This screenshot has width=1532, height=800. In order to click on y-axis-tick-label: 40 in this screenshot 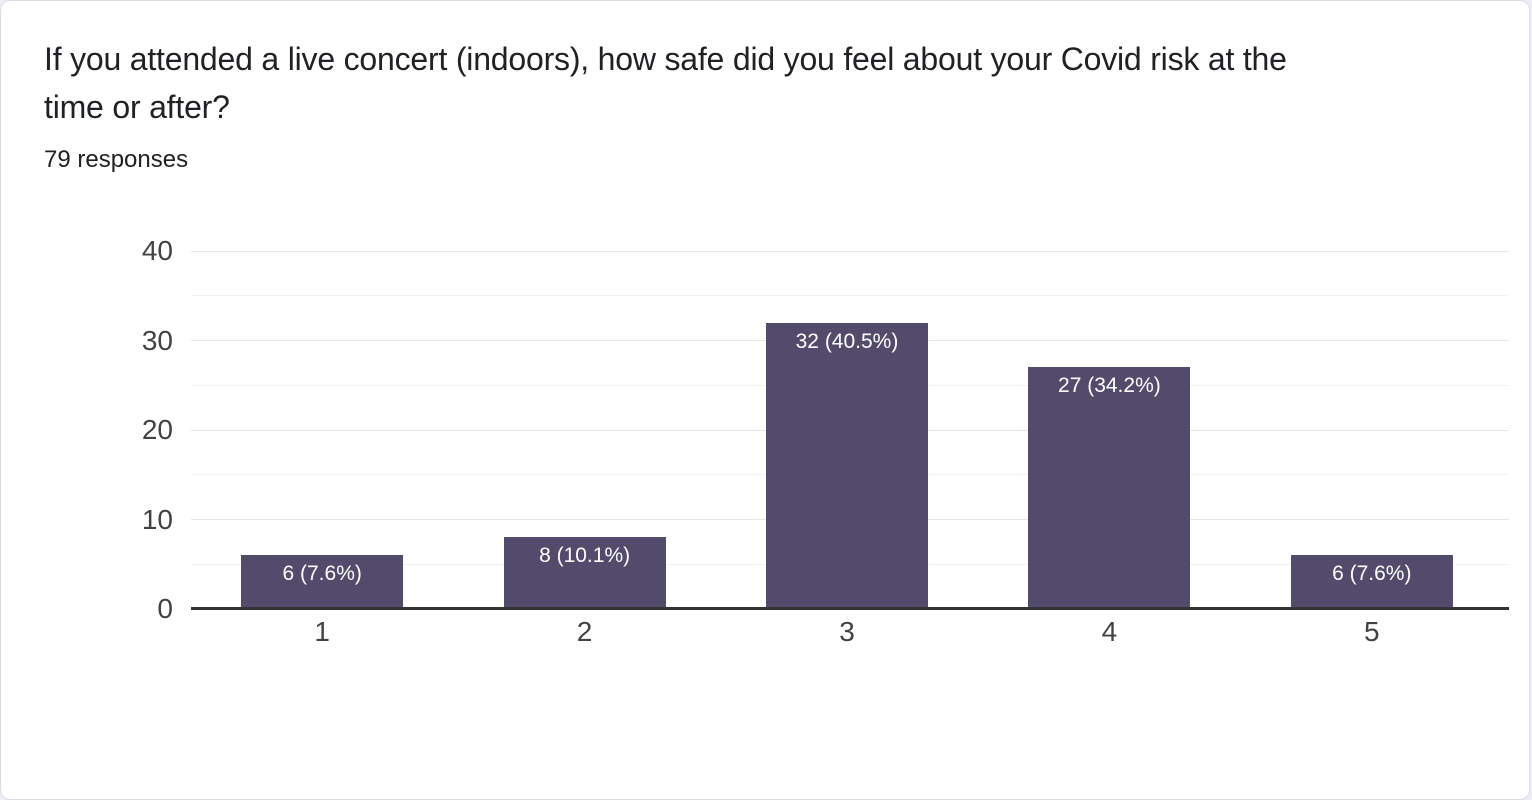, I will do `click(157, 250)`.